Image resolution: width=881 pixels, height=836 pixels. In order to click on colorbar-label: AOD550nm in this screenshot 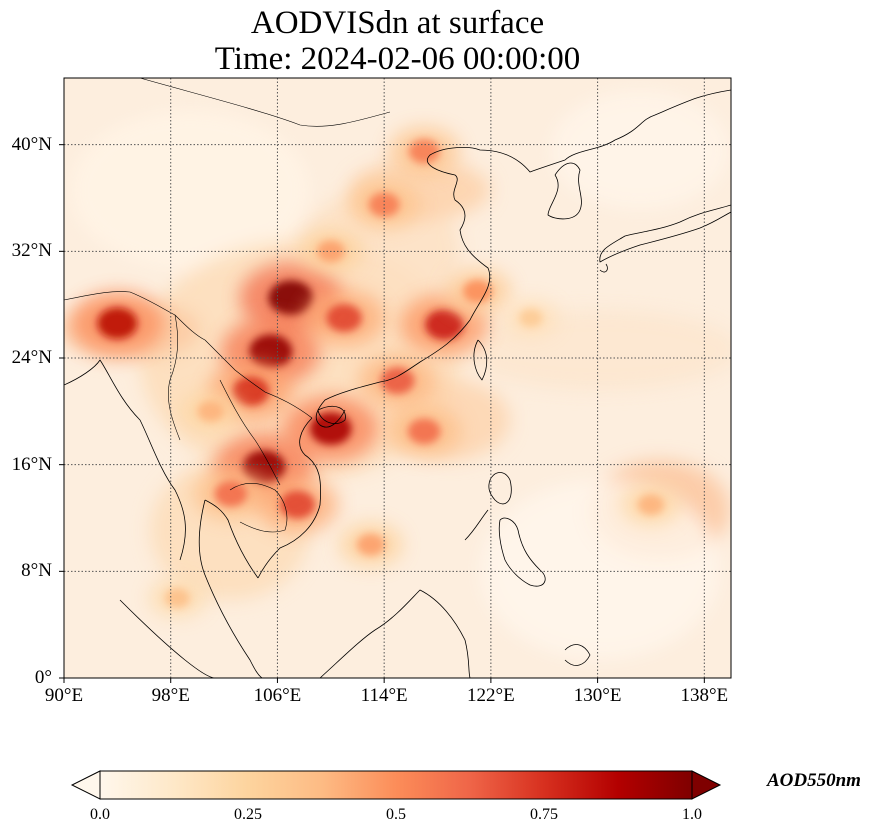, I will do `click(814, 780)`.